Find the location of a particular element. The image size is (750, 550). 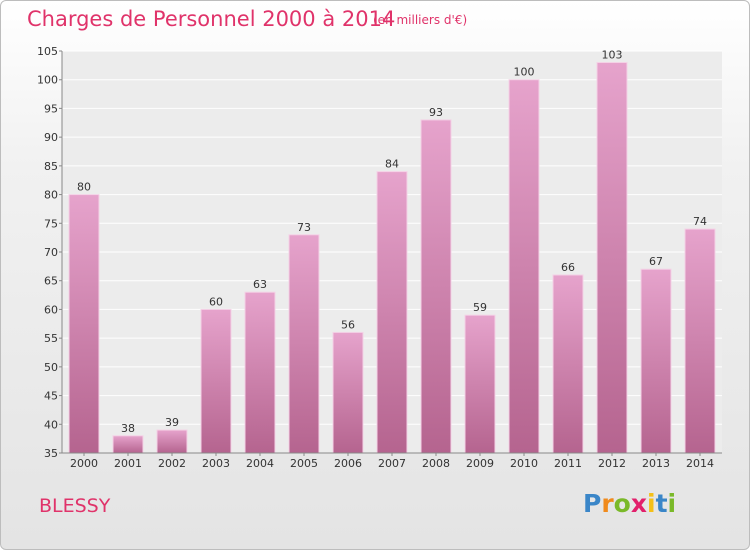

x-tick-label: 2014 is located at coordinates (700, 463).